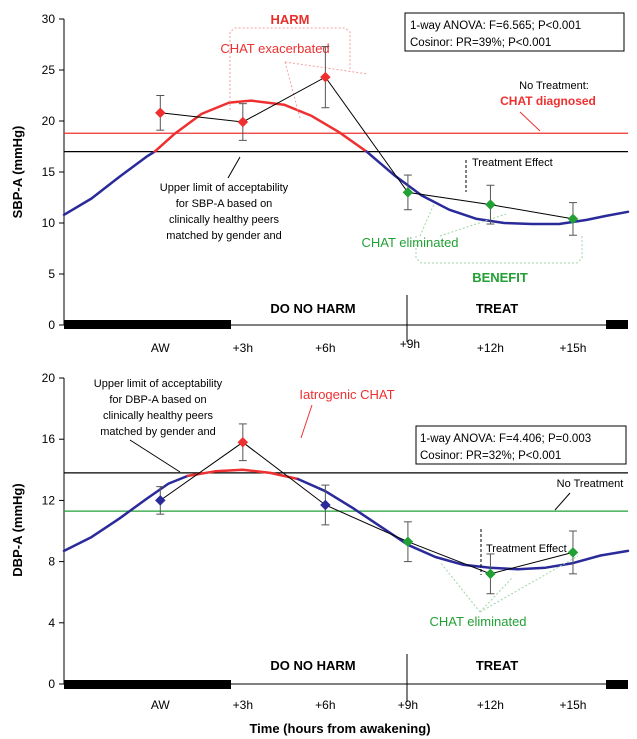 This screenshot has height=739, width=637. What do you see at coordinates (290, 19) in the screenshot?
I see `harm-label: HARM` at bounding box center [290, 19].